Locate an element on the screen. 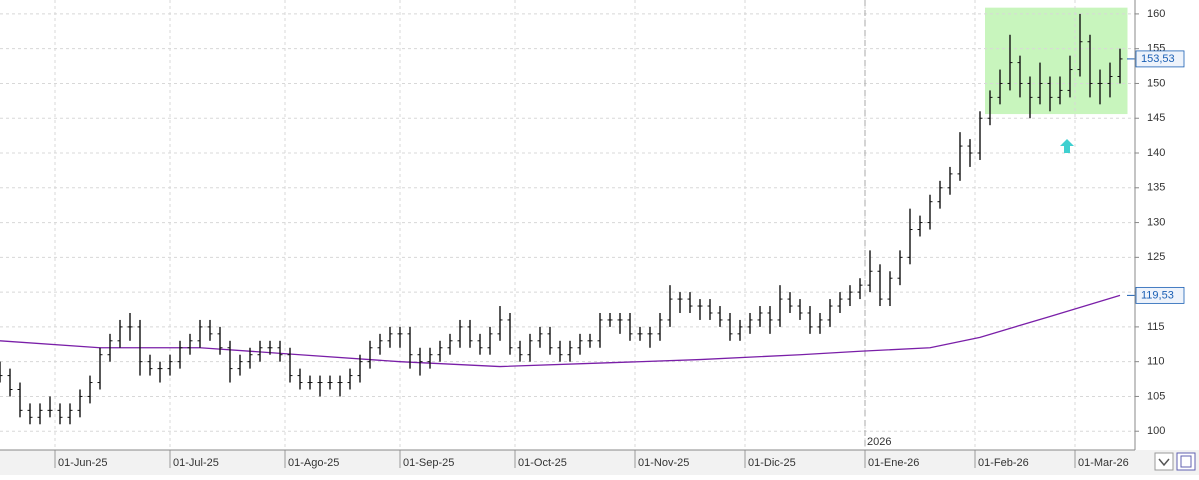 The width and height of the screenshot is (1199, 480). y-tick-label: 100 is located at coordinates (1156, 431).